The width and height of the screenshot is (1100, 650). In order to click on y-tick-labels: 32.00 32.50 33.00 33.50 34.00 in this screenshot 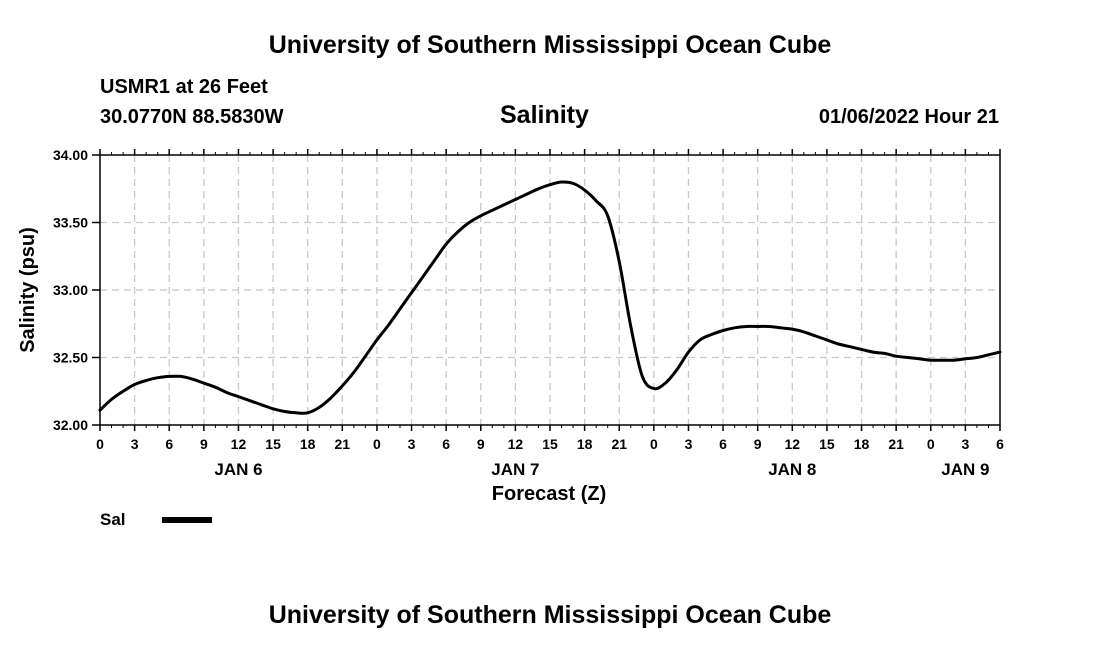, I will do `click(70, 290)`.